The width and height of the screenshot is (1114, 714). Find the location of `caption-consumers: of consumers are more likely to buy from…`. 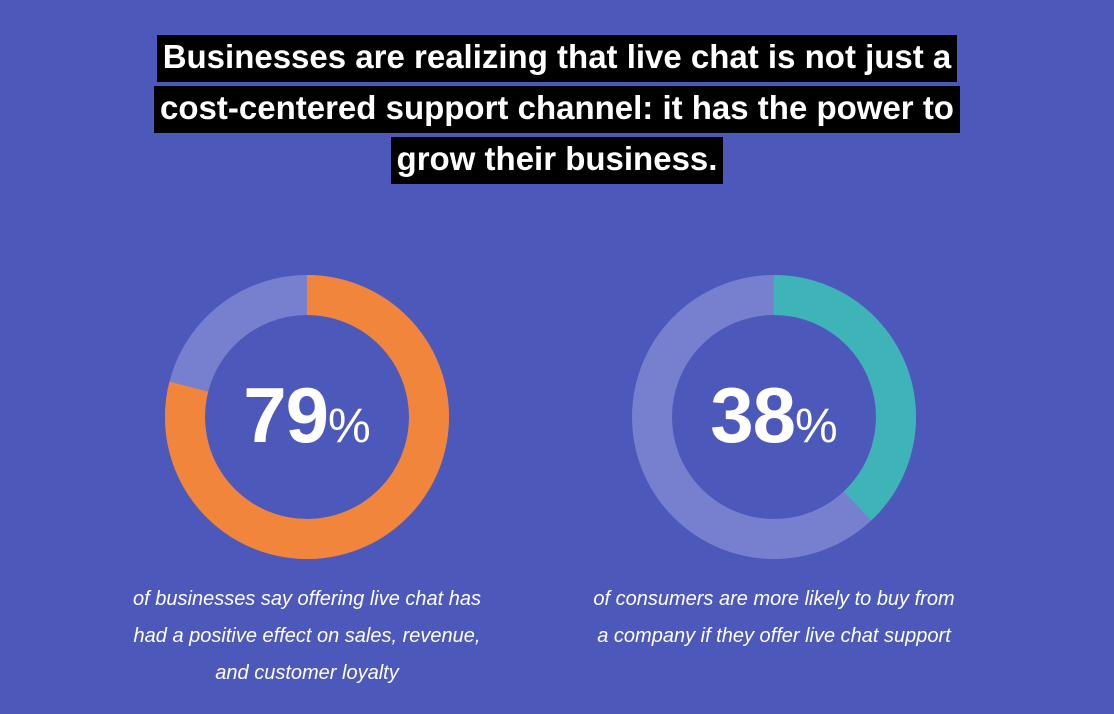

caption-consumers: of consumers are more likely to buy from… is located at coordinates (774, 617).